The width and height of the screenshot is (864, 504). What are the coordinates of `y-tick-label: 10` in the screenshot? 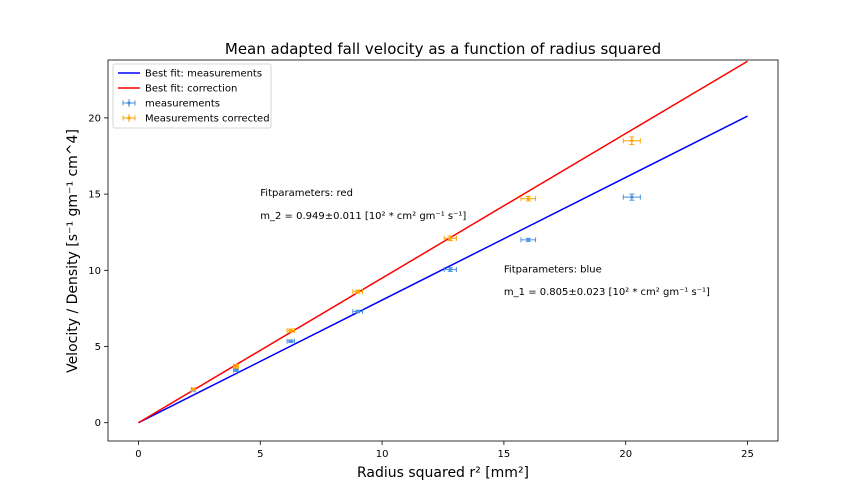 It's located at (94, 271).